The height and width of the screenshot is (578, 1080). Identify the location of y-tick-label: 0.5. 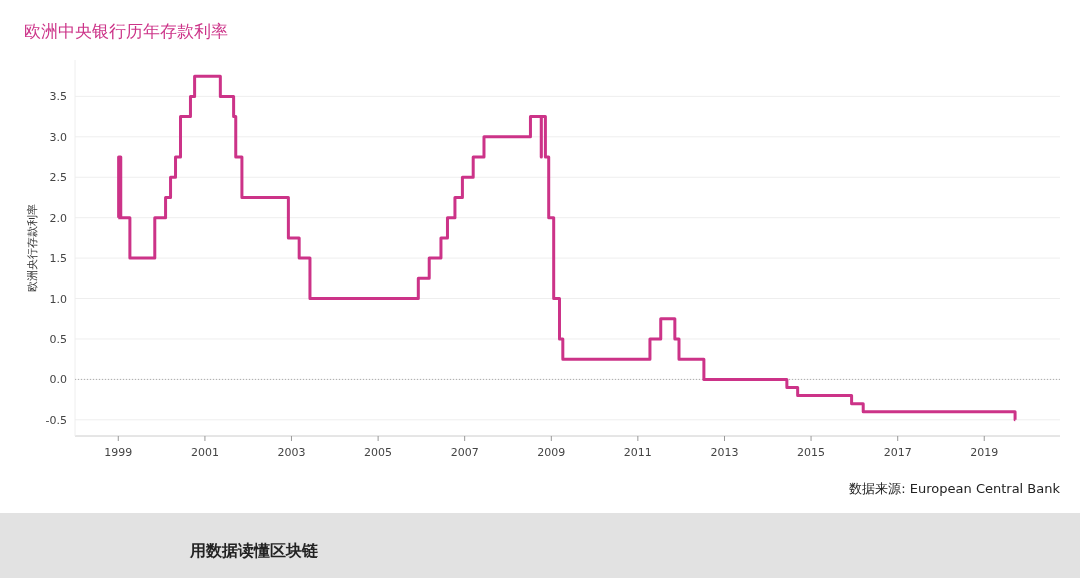
(58, 339).